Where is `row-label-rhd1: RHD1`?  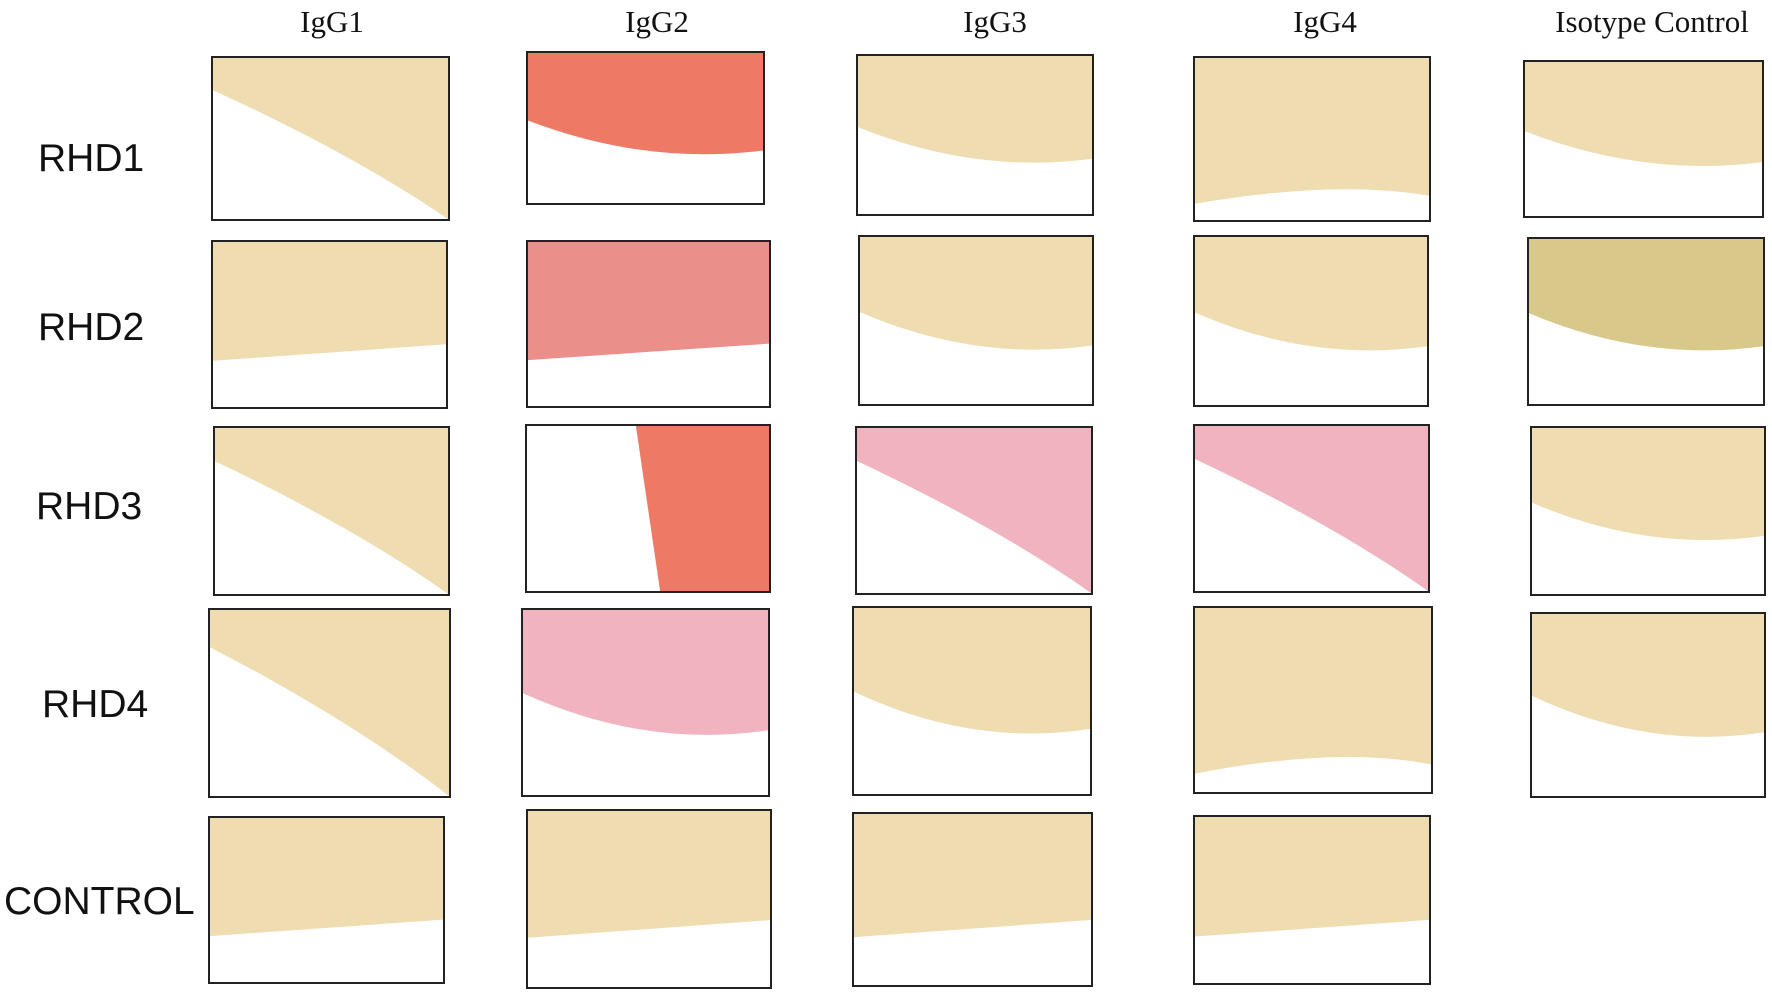
row-label-rhd1: RHD1 is located at coordinates (91, 158).